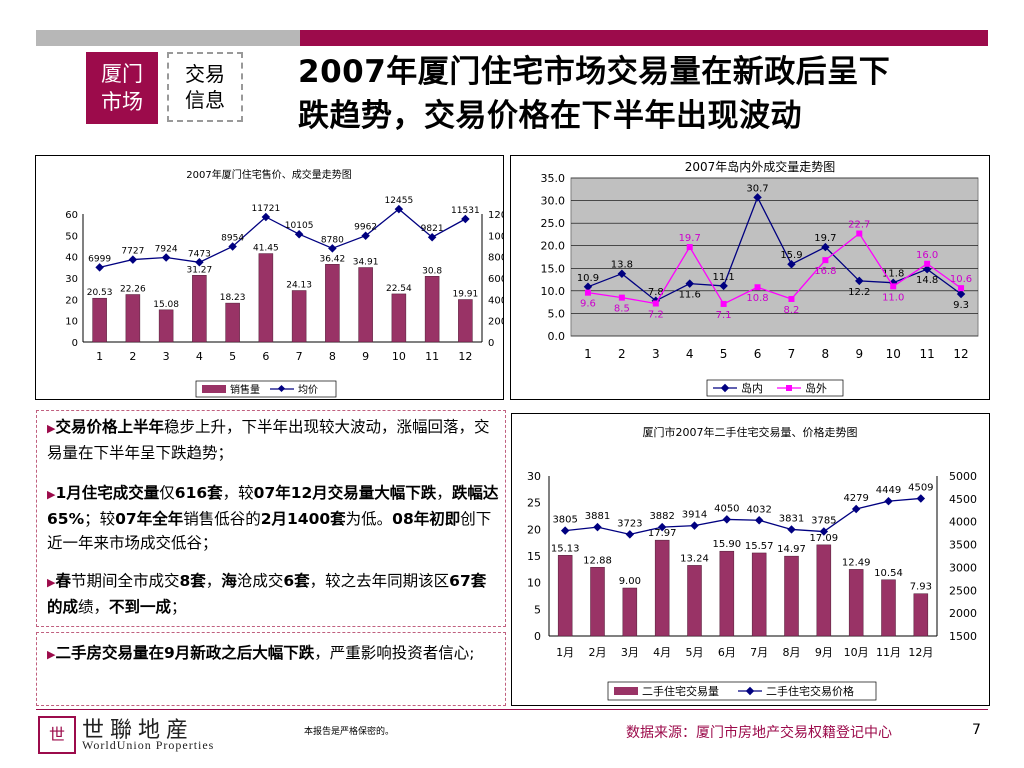  Describe the element at coordinates (213, 581) in the screenshot. I see `b3-d: ，` at that location.